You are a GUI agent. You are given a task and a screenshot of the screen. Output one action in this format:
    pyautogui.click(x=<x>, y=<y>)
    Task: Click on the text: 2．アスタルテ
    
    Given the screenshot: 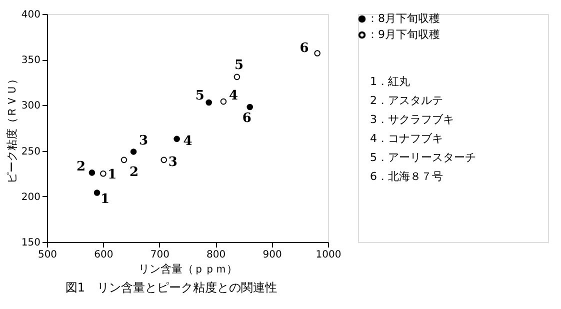 What is the action you would take?
    pyautogui.click(x=406, y=100)
    